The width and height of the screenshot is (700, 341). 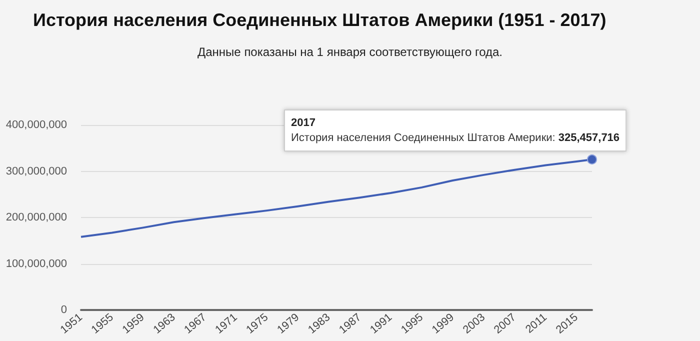 What do you see at coordinates (319, 20) in the screenshot?
I see `chart-title: История населения Соединенных Штатов Америки (1951 - 2017)` at bounding box center [319, 20].